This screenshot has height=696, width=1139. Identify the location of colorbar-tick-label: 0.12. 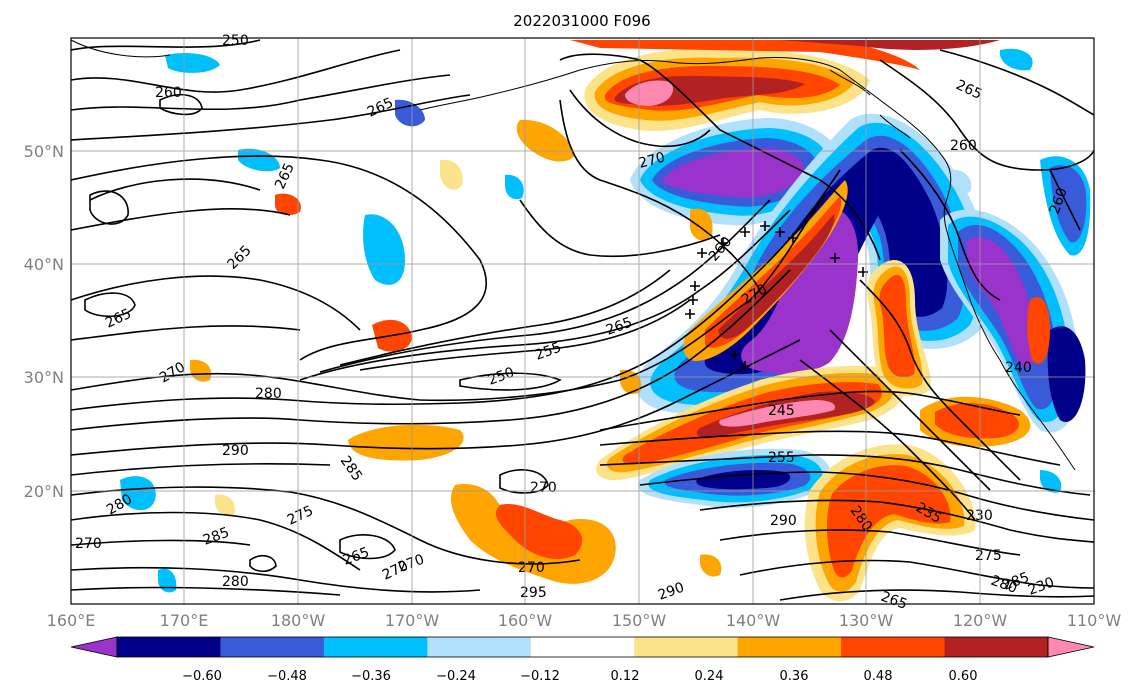
(625, 676).